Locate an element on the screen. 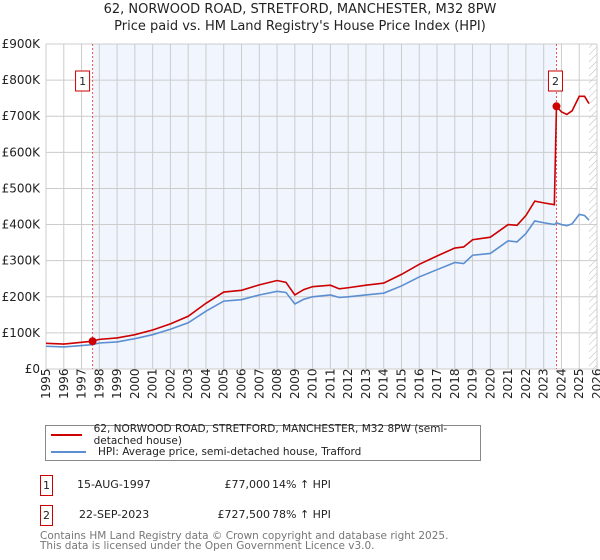 This screenshot has height=560, width=600. sale-row-2: 2 22-SEP-2023 £727,500 78% ↑ HPI is located at coordinates (190, 515).